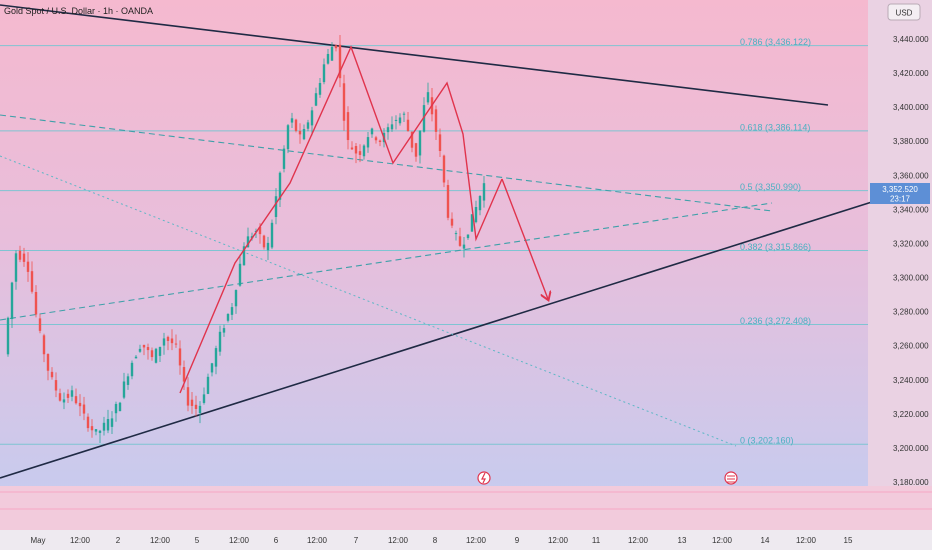 This screenshot has height=550, width=932. I want to click on flag-icon, so click(731, 478).